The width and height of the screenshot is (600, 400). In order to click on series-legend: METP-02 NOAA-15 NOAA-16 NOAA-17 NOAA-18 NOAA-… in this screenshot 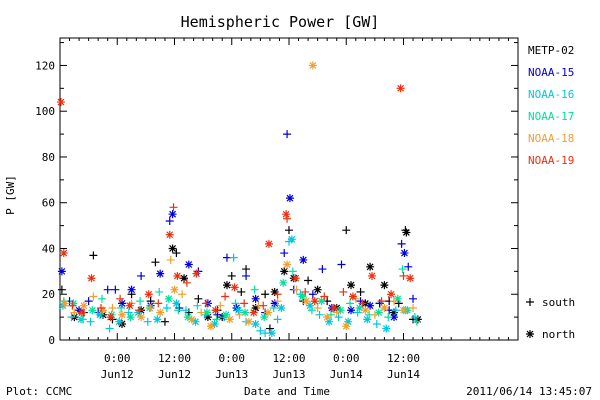, I will do `click(551, 105)`.